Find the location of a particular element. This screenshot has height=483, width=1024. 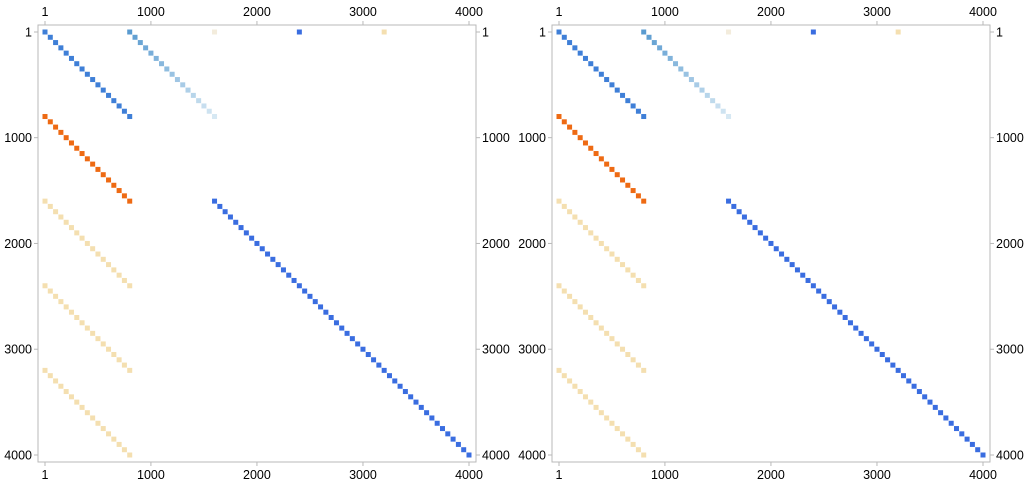

x-tick-label-top: 3000 is located at coordinates (363, 12).